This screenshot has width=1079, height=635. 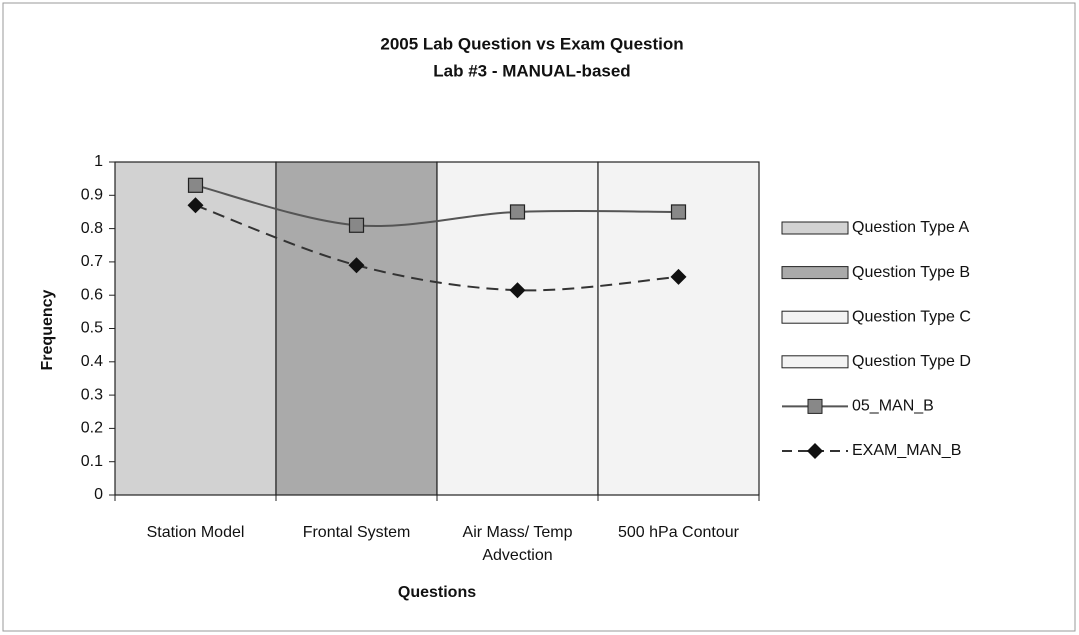 What do you see at coordinates (437, 592) in the screenshot?
I see `x-axis-label: Questions` at bounding box center [437, 592].